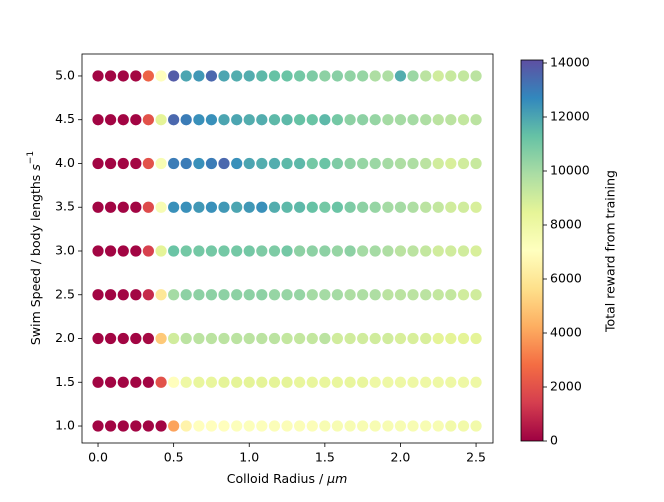  What do you see at coordinates (35, 167) in the screenshot?
I see `y-label-unit: s` at bounding box center [35, 167].